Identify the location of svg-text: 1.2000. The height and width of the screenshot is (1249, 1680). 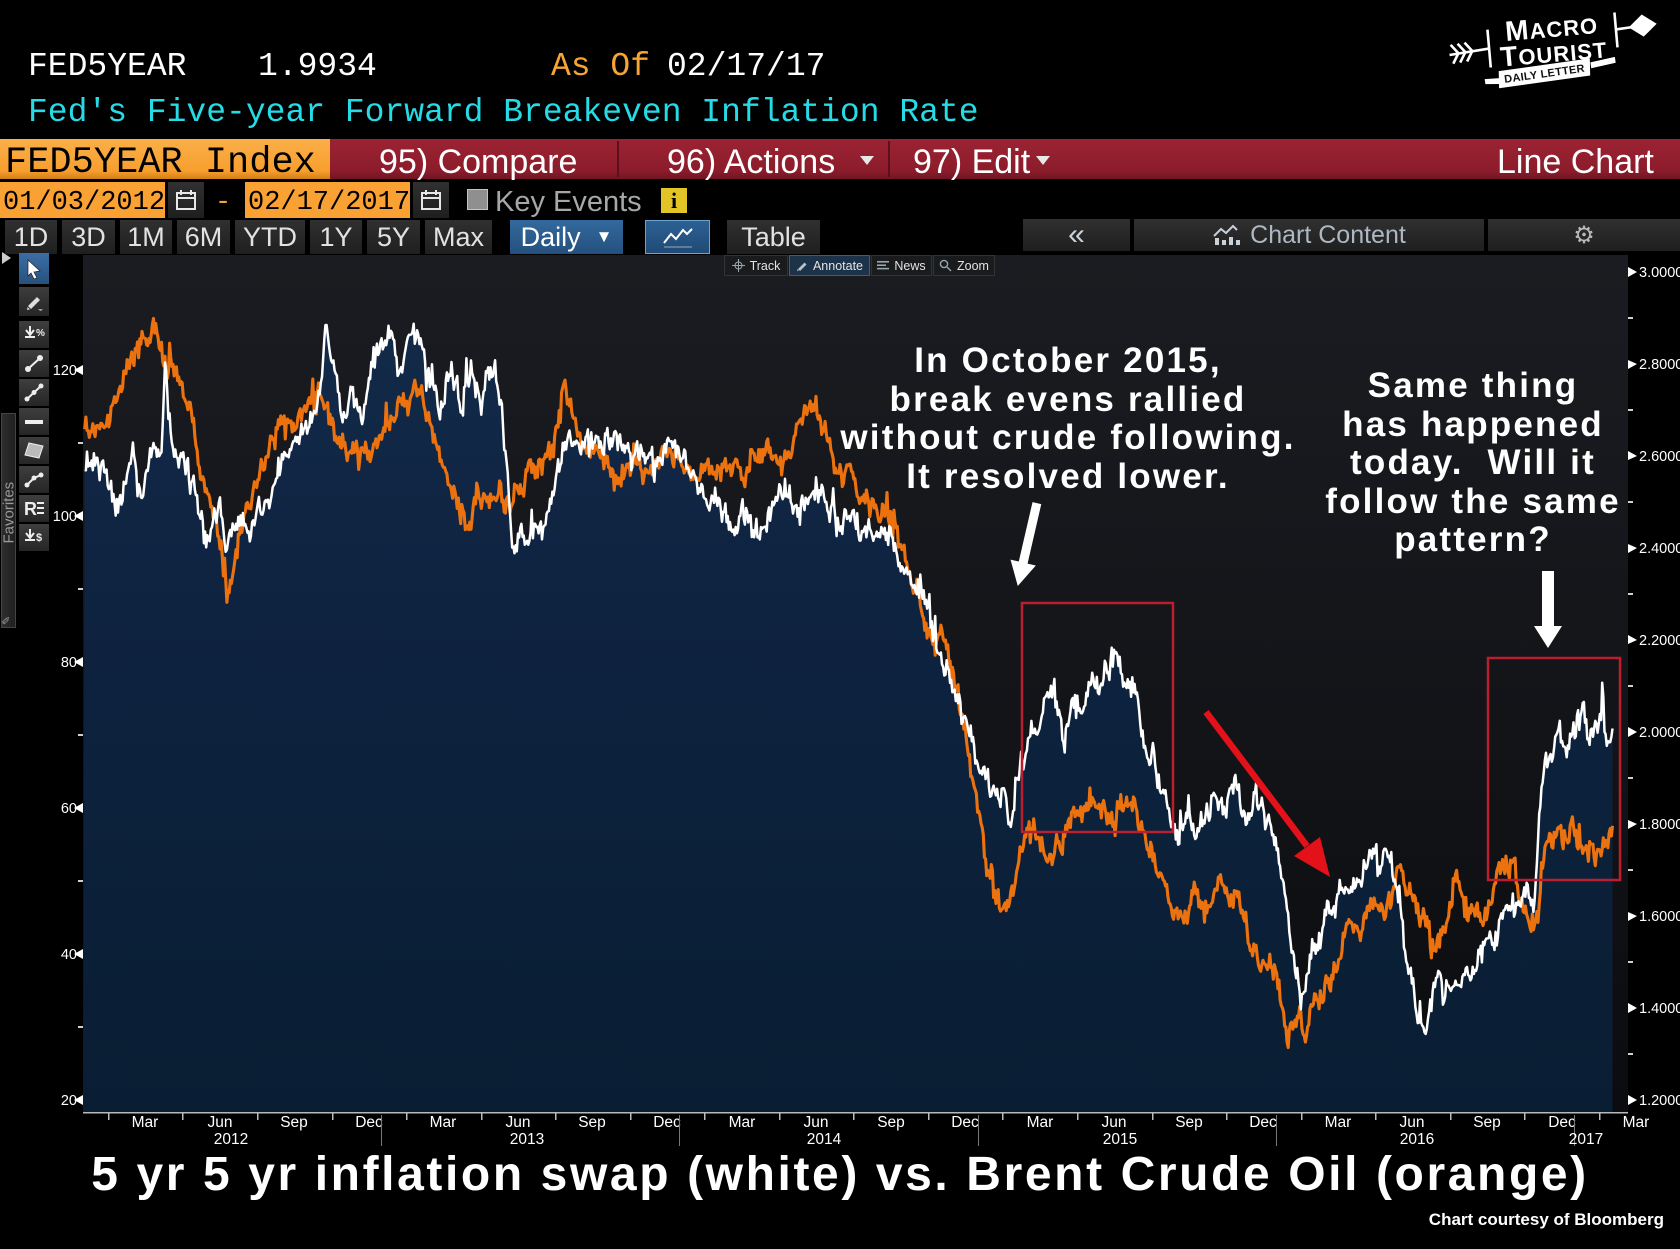
(1659, 1101).